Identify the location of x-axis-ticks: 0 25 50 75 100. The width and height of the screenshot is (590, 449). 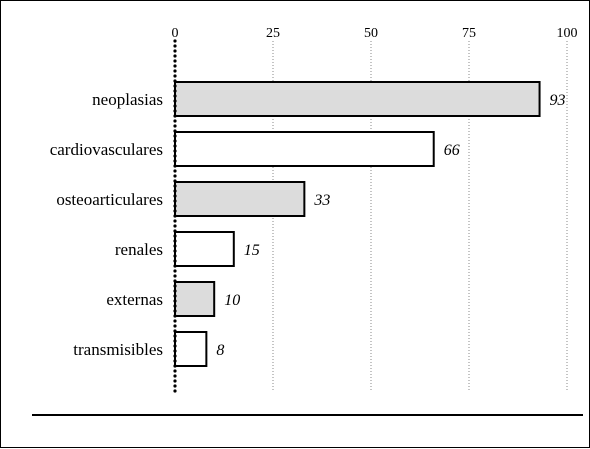
(375, 33).